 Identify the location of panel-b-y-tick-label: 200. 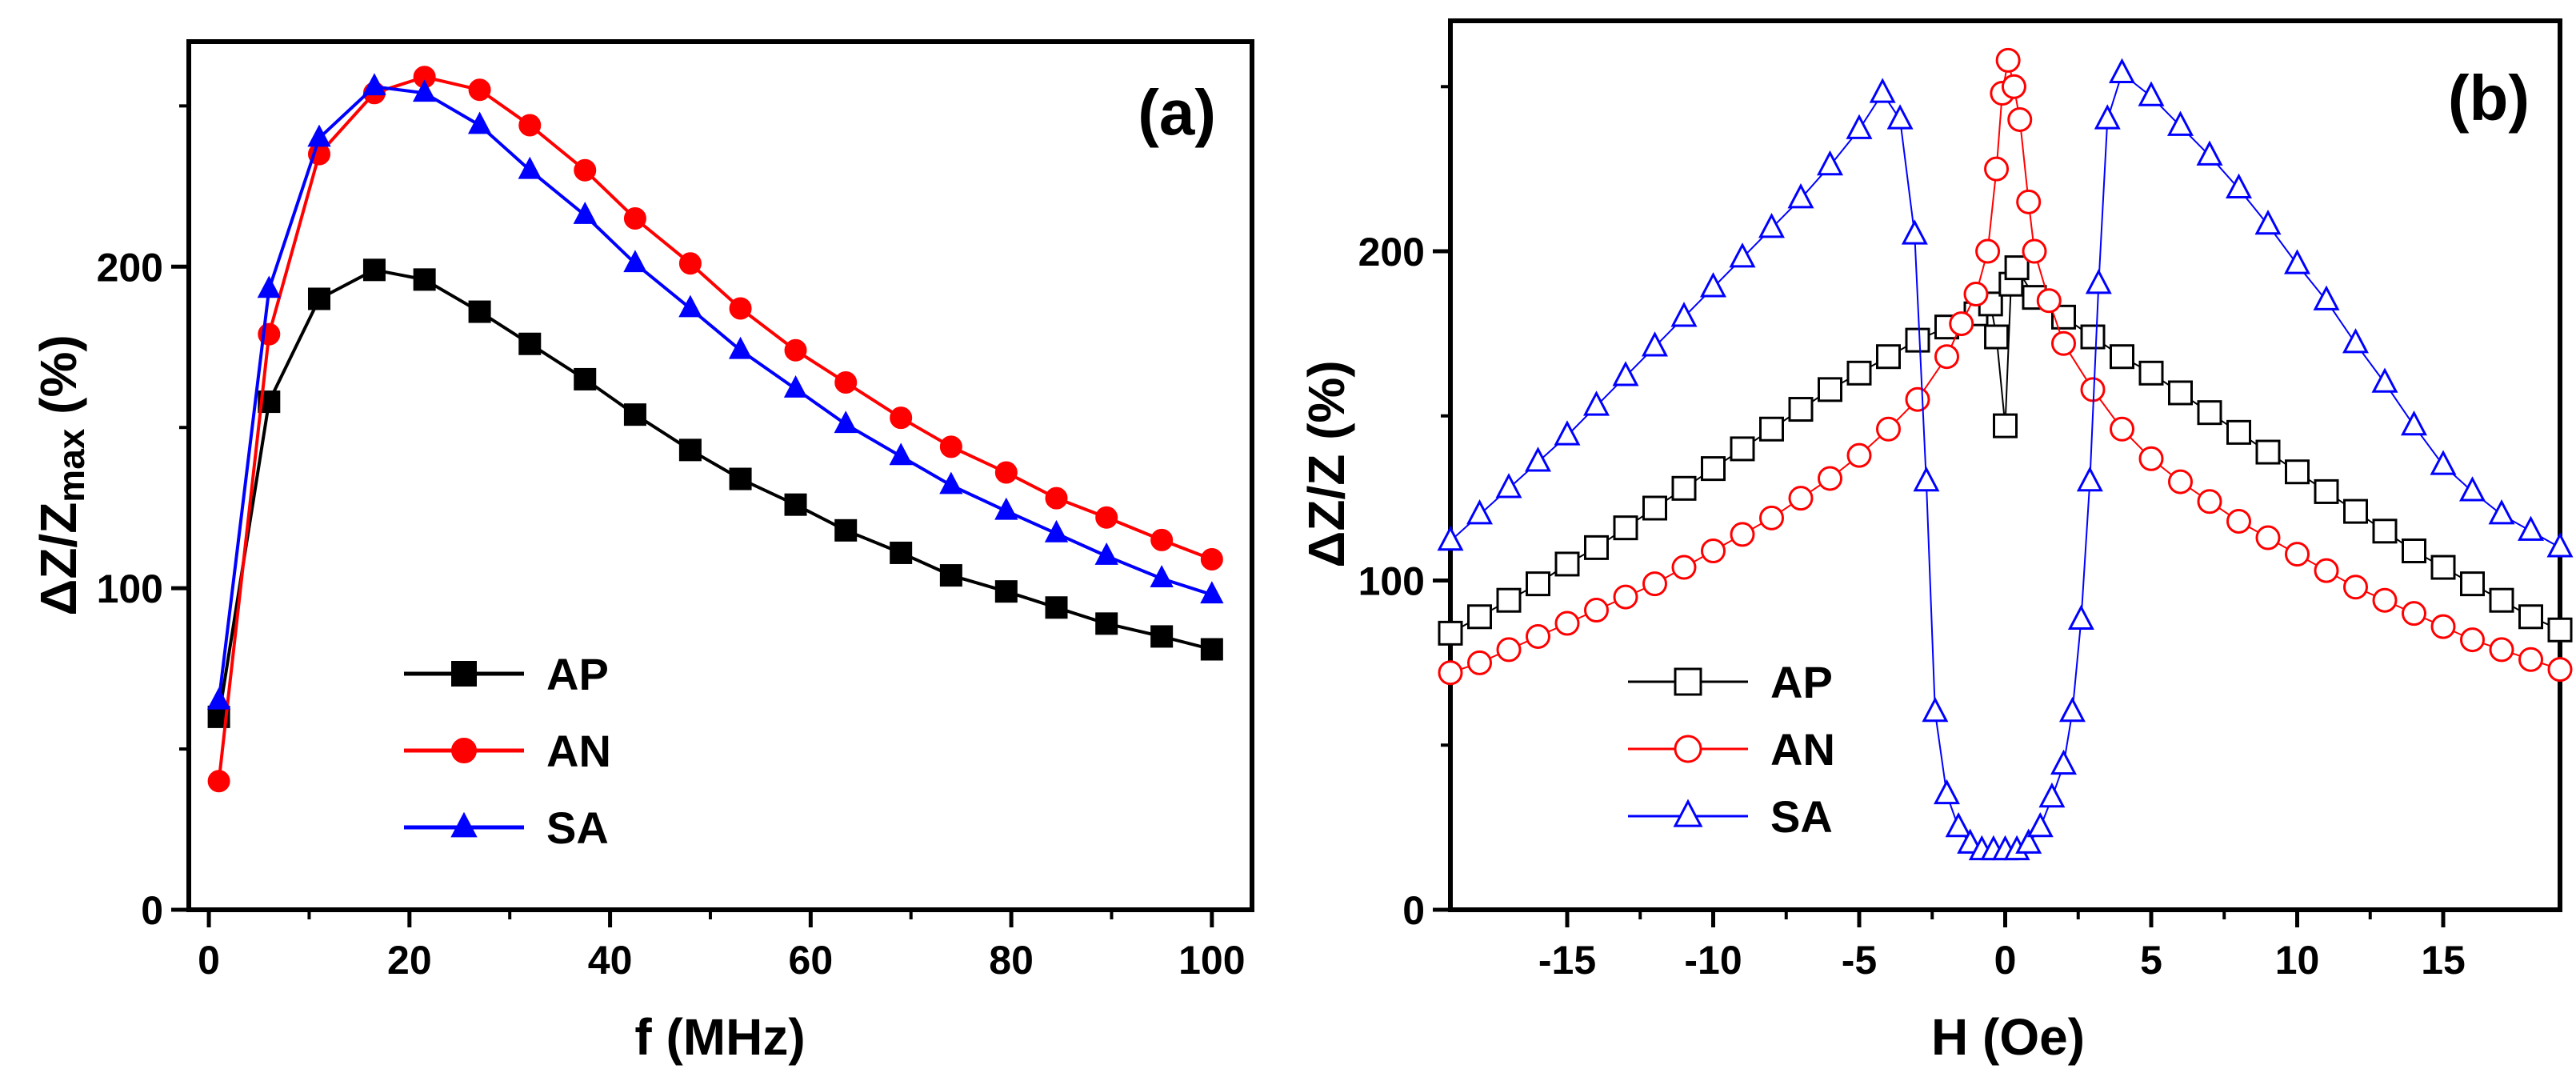
(1391, 252).